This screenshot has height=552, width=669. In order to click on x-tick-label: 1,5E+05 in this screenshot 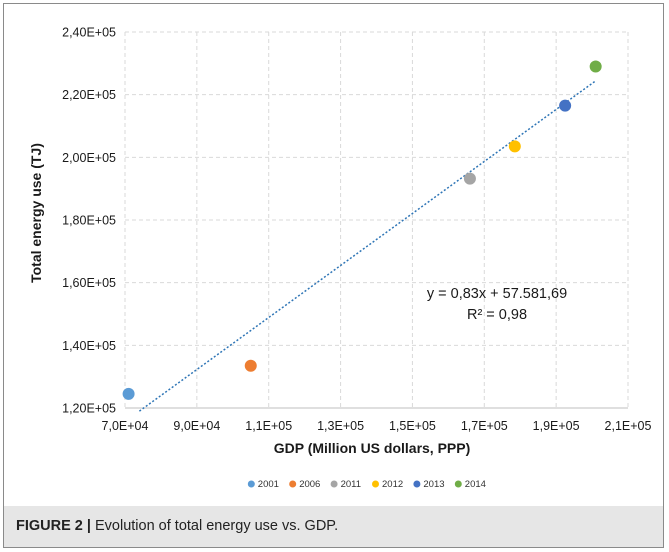, I will do `click(412, 426)`.